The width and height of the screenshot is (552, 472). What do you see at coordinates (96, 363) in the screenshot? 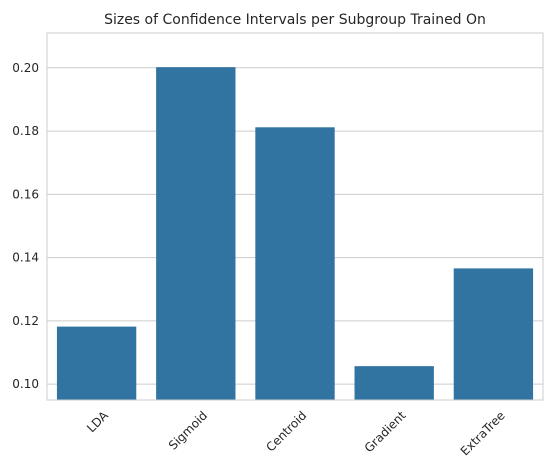
I see `bar-lda` at bounding box center [96, 363].